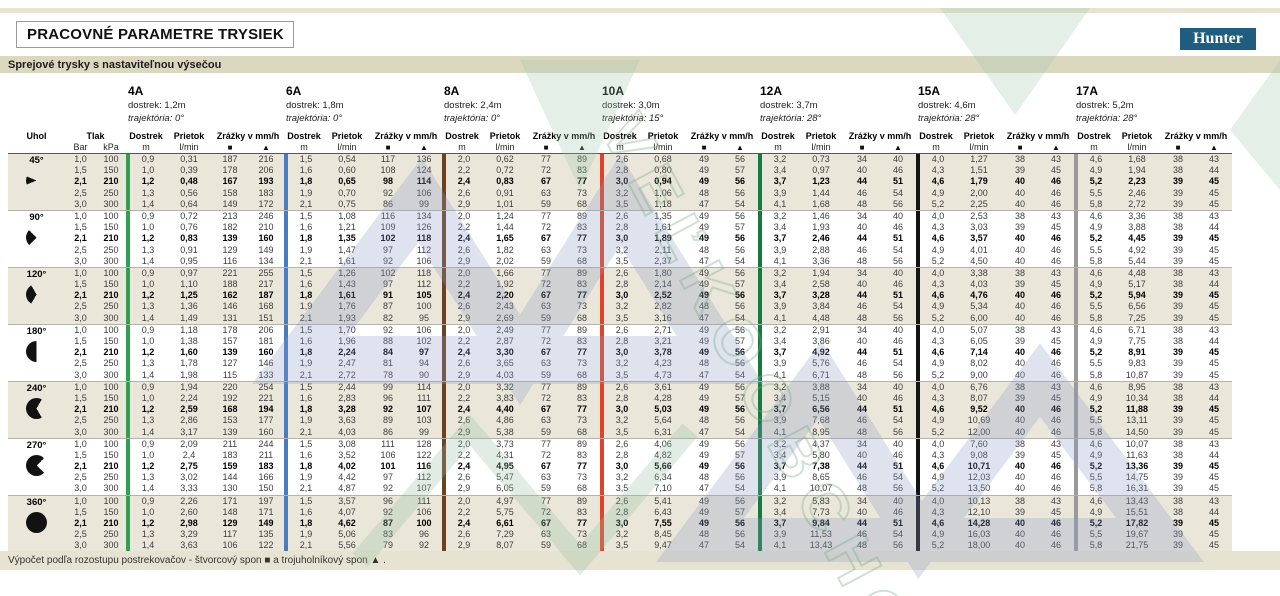 This screenshot has width=1280, height=596. Describe the element at coordinates (505, 420) in the screenshot. I see `prietok-value: 4,86` at that location.